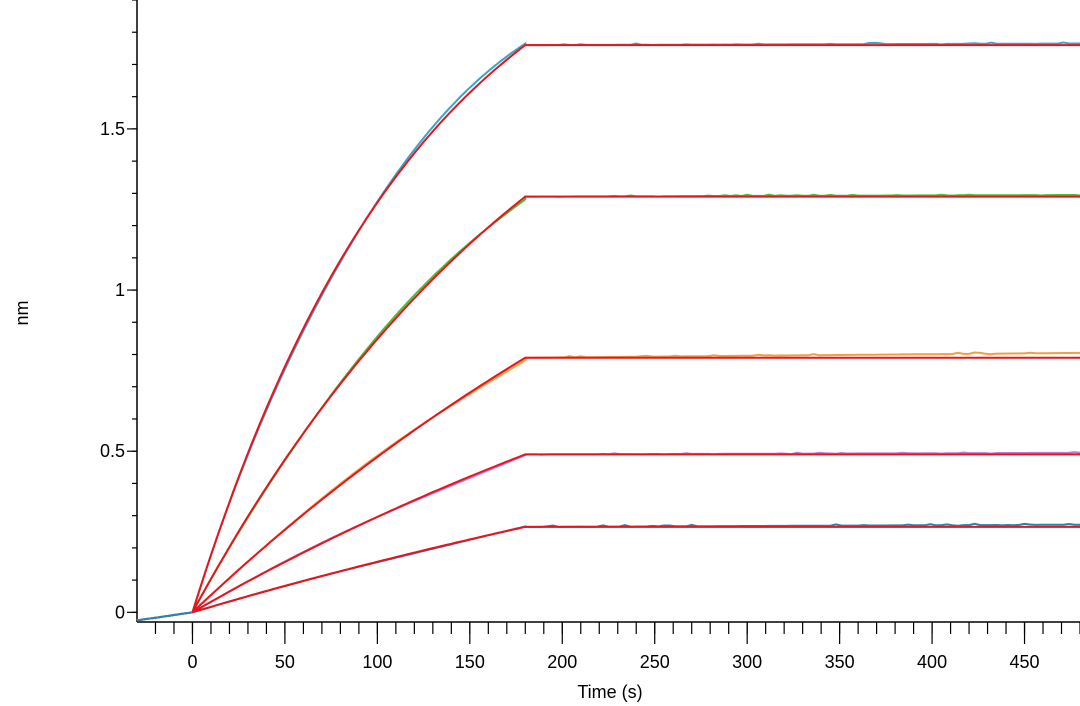 The image size is (1080, 706). I want to click on x-tick-label: 250, so click(655, 662).